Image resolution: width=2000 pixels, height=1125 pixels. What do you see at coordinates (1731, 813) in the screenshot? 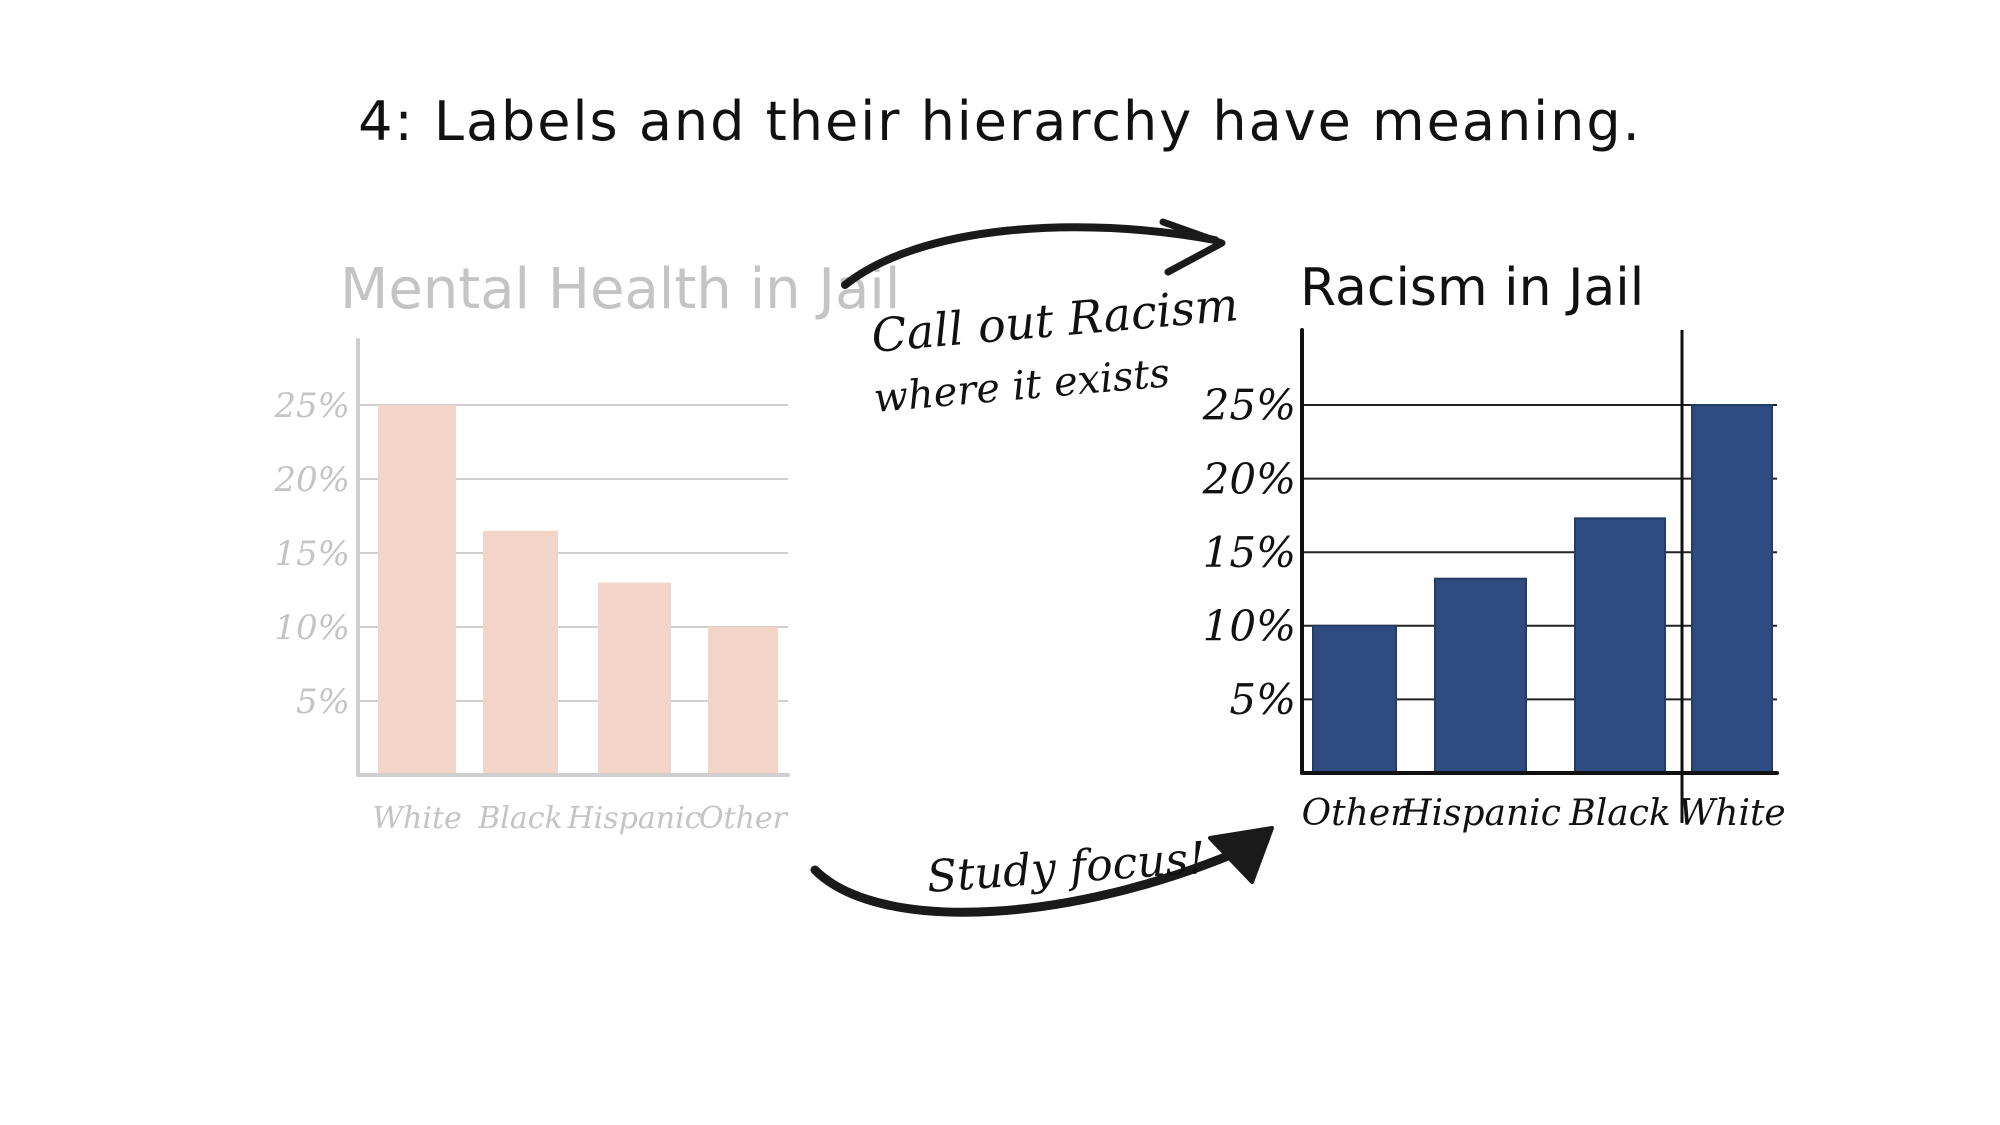
I see `right-x-tick-label: White` at bounding box center [1731, 813].